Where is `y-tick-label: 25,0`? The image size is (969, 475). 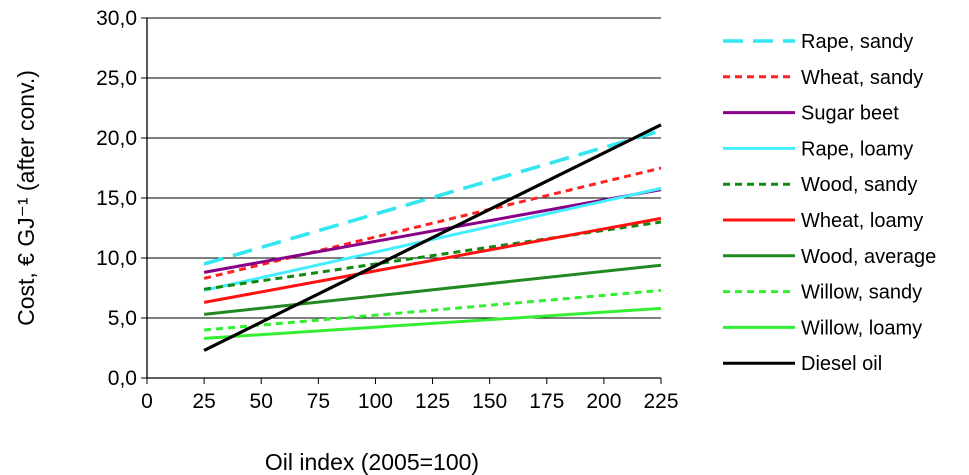
y-tick-label: 25,0 is located at coordinates (116, 78).